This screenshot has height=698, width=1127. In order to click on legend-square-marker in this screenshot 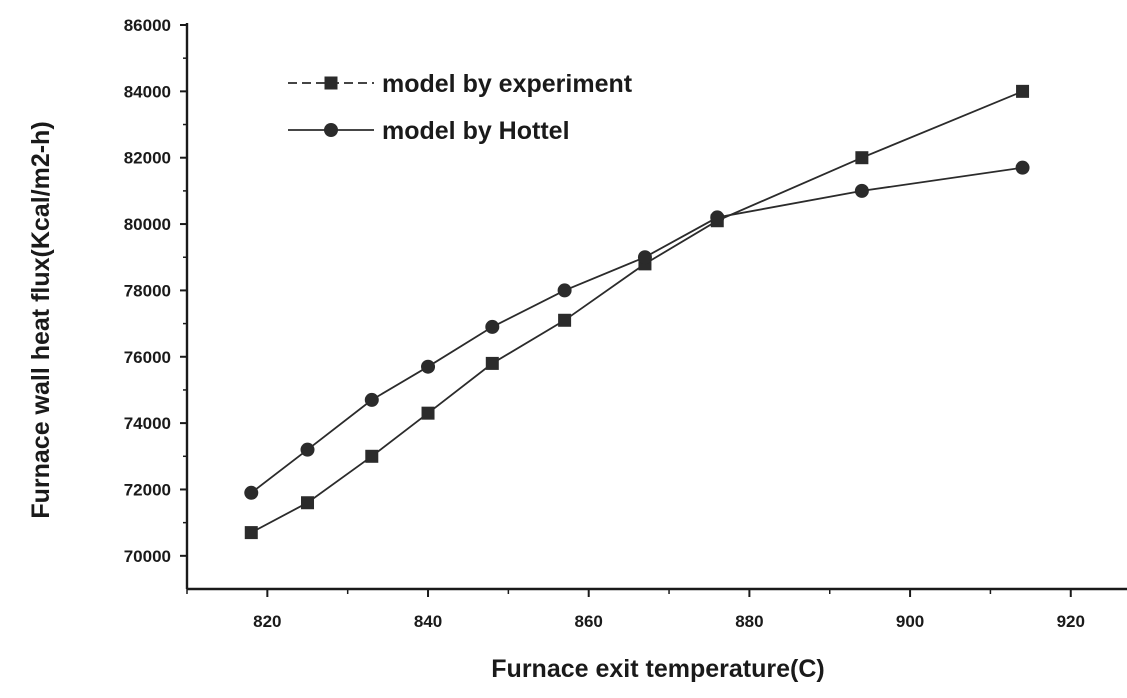, I will do `click(331, 83)`.